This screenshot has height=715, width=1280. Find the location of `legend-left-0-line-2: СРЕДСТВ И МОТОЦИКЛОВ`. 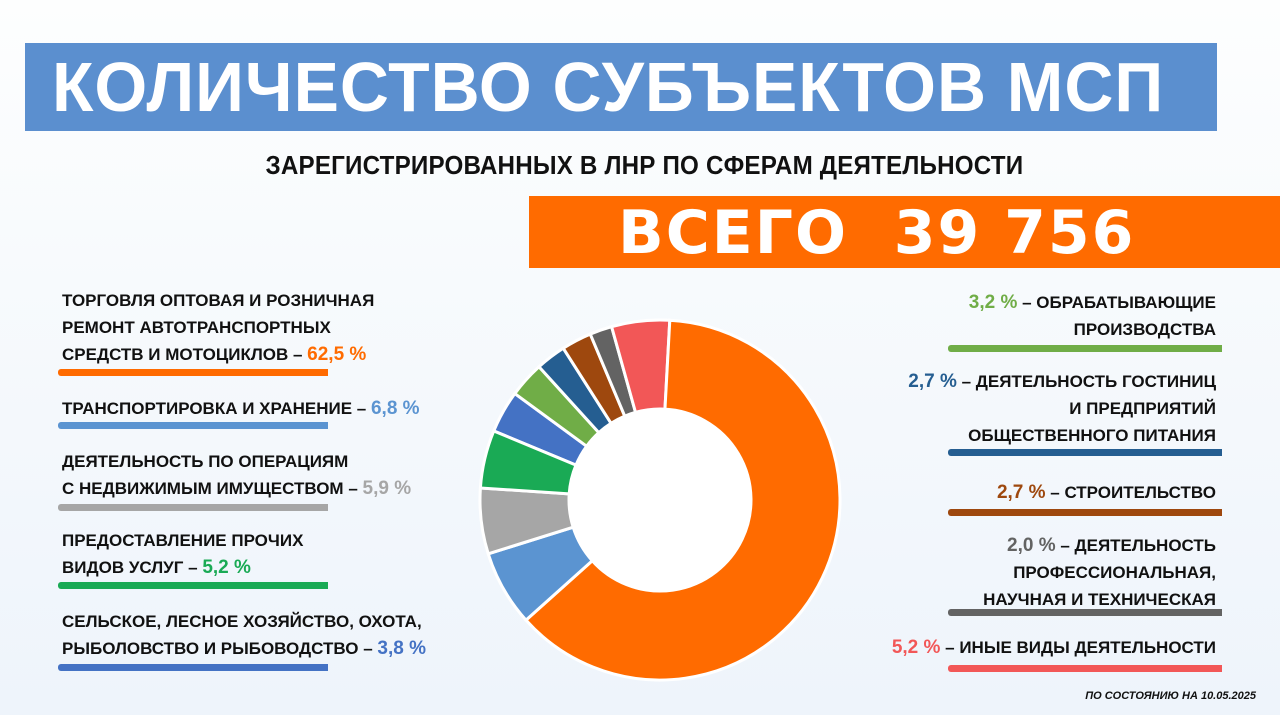

legend-left-0-line-2: СРЕДСТВ И МОТОЦИКЛОВ is located at coordinates (175, 354).